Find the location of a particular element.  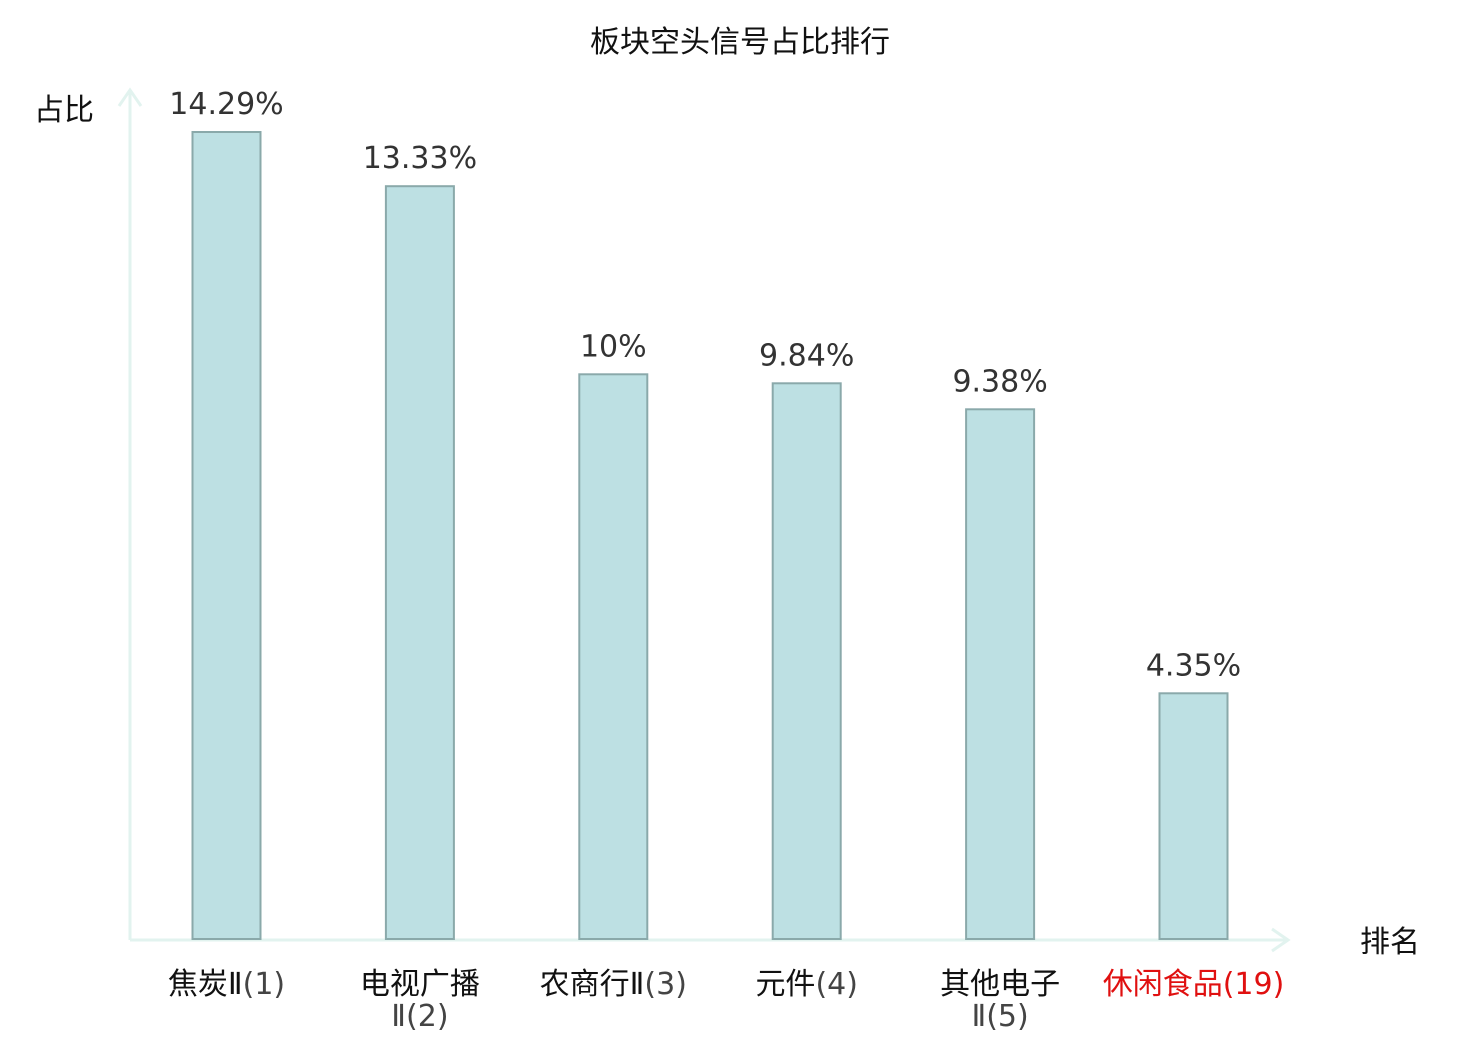

value-label-3: 10% is located at coordinates (613, 346).